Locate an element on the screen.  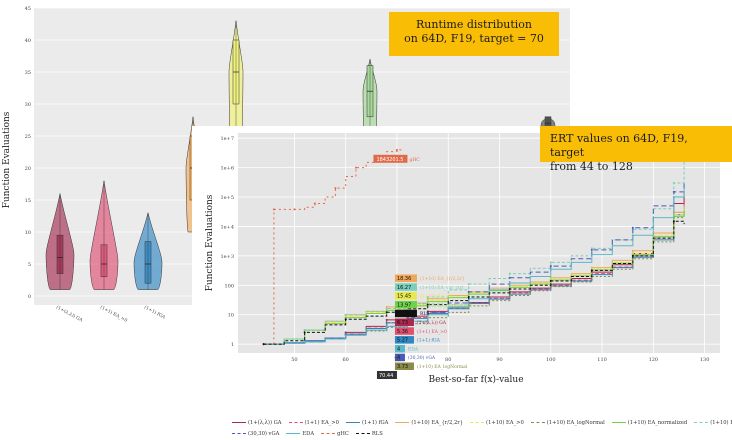
ert-y-tick-label: 1e+6 is located at coordinates (227, 169).